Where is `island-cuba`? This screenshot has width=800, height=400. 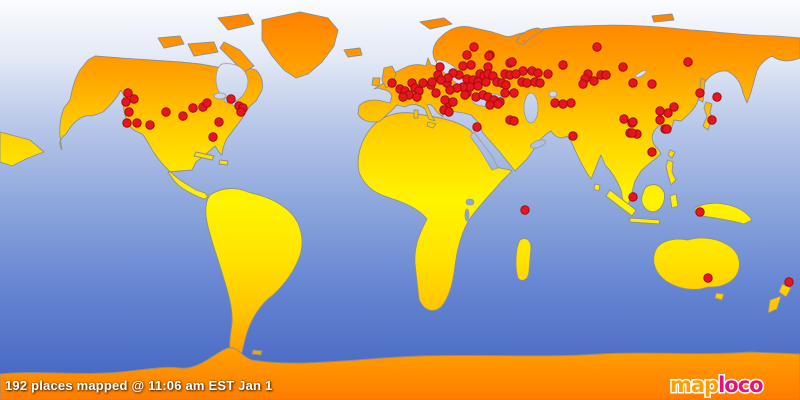 island-cuba is located at coordinates (204, 156).